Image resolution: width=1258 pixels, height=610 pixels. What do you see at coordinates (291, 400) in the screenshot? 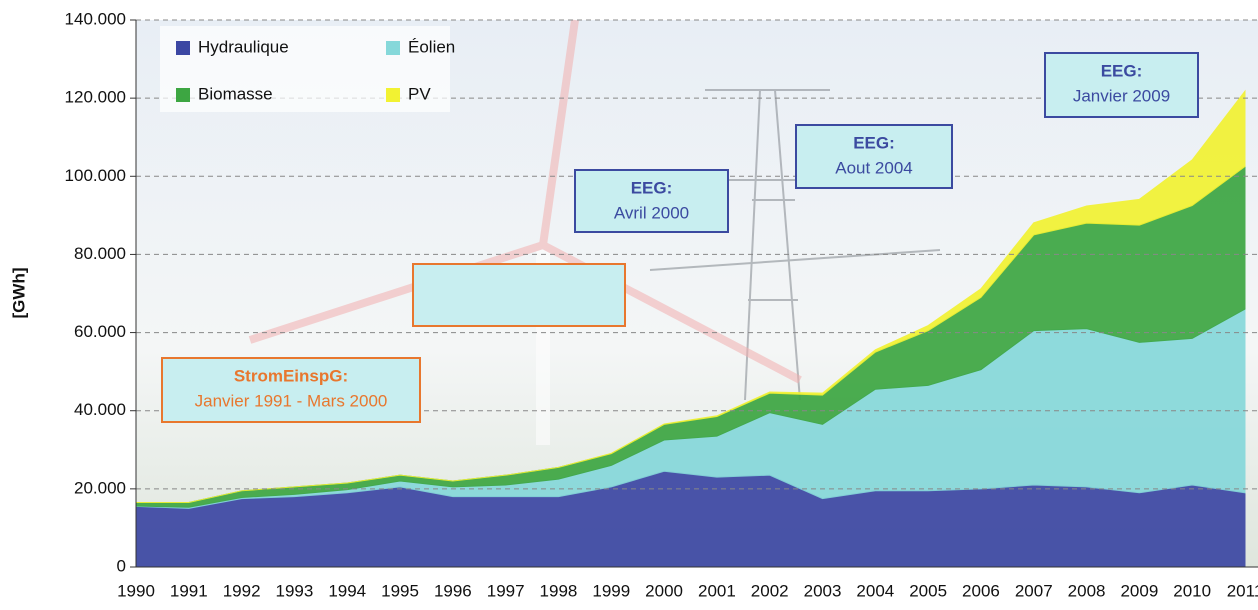
I see `annotation-text: Janvier 1991 - Mars 2000` at bounding box center [291, 400].